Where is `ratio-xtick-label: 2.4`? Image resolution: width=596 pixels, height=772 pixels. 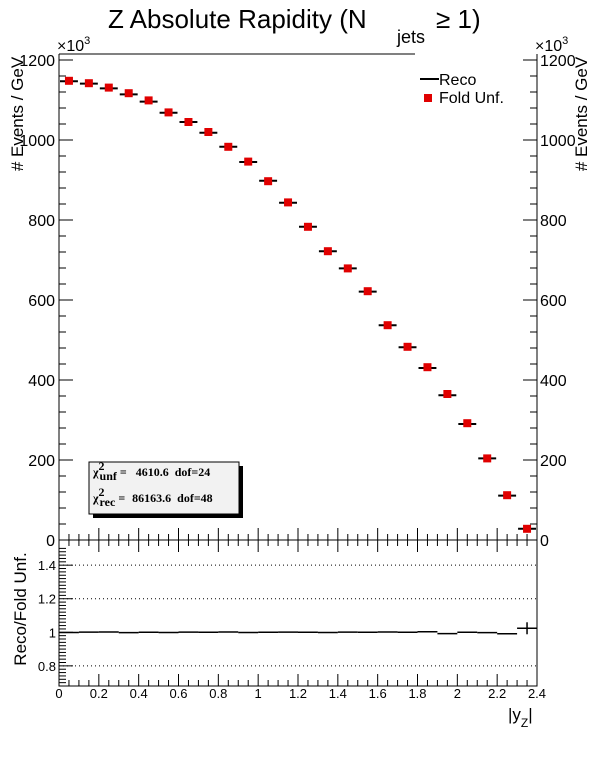 ratio-xtick-label: 2.4 is located at coordinates (537, 693).